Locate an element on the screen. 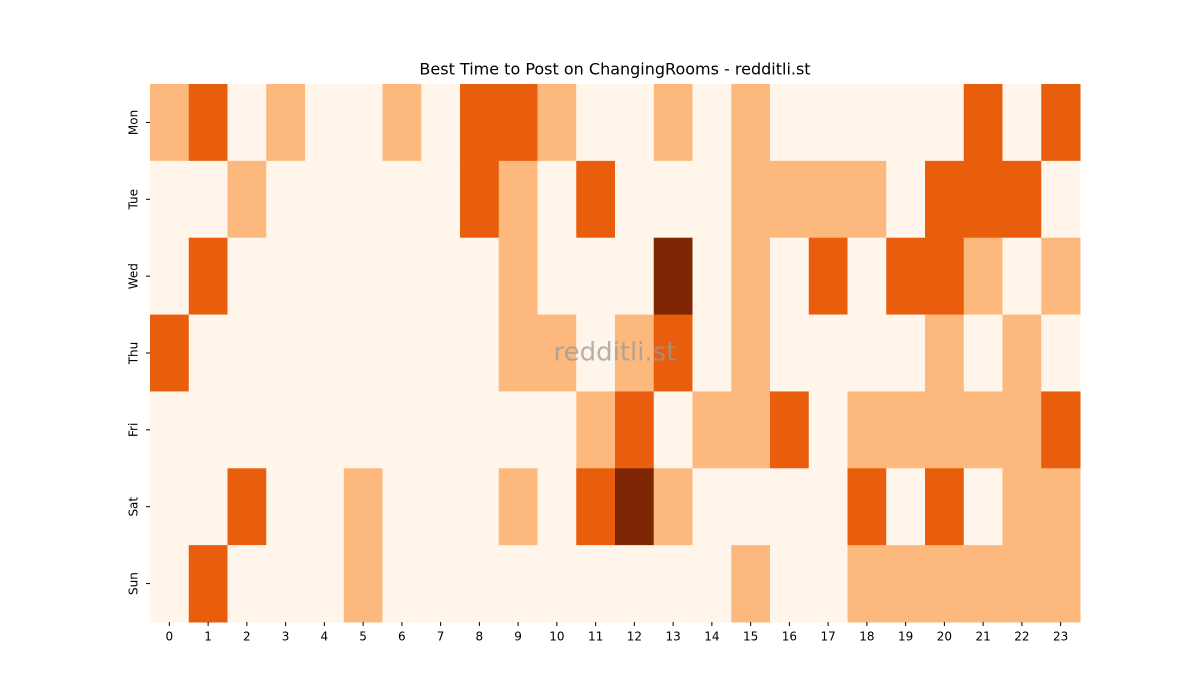 The image size is (1200, 700). x-tick-label: 10 is located at coordinates (556, 637).